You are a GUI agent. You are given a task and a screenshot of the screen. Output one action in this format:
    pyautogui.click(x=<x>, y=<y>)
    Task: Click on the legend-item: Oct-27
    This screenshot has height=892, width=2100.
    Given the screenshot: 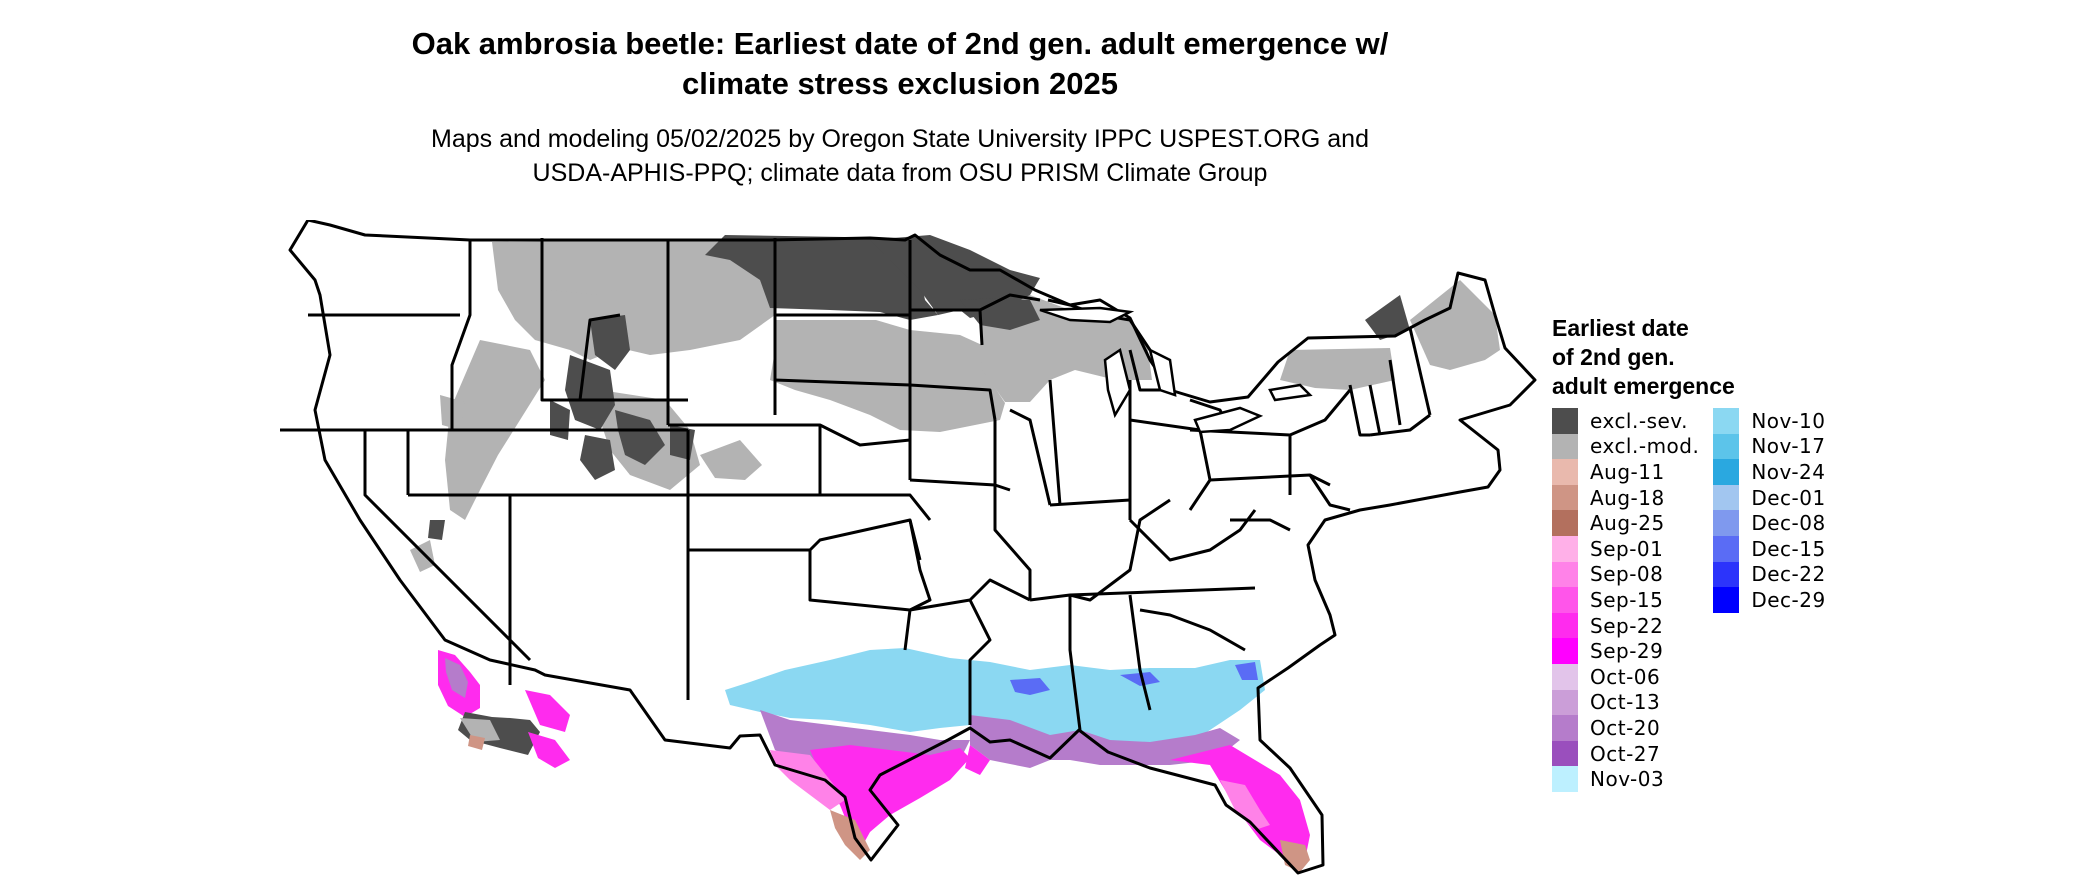 What is the action you would take?
    pyautogui.click(x=1625, y=753)
    